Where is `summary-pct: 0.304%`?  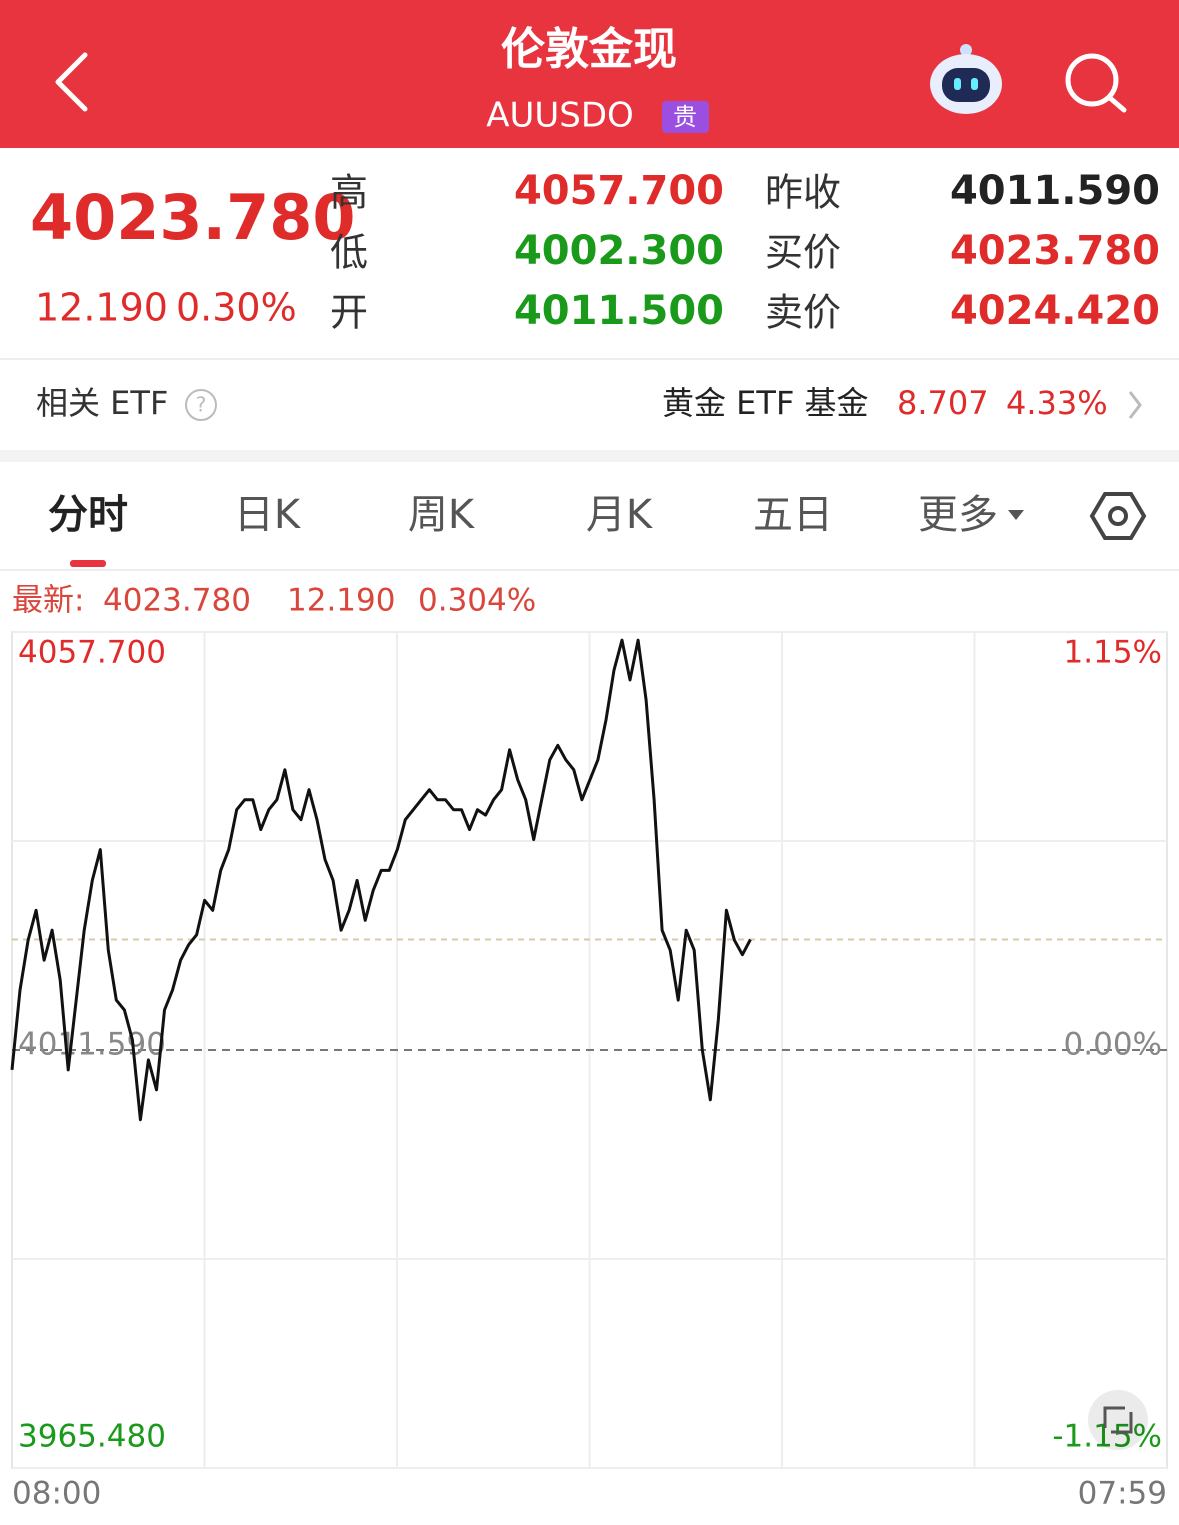
summary-pct: 0.304% is located at coordinates (477, 601).